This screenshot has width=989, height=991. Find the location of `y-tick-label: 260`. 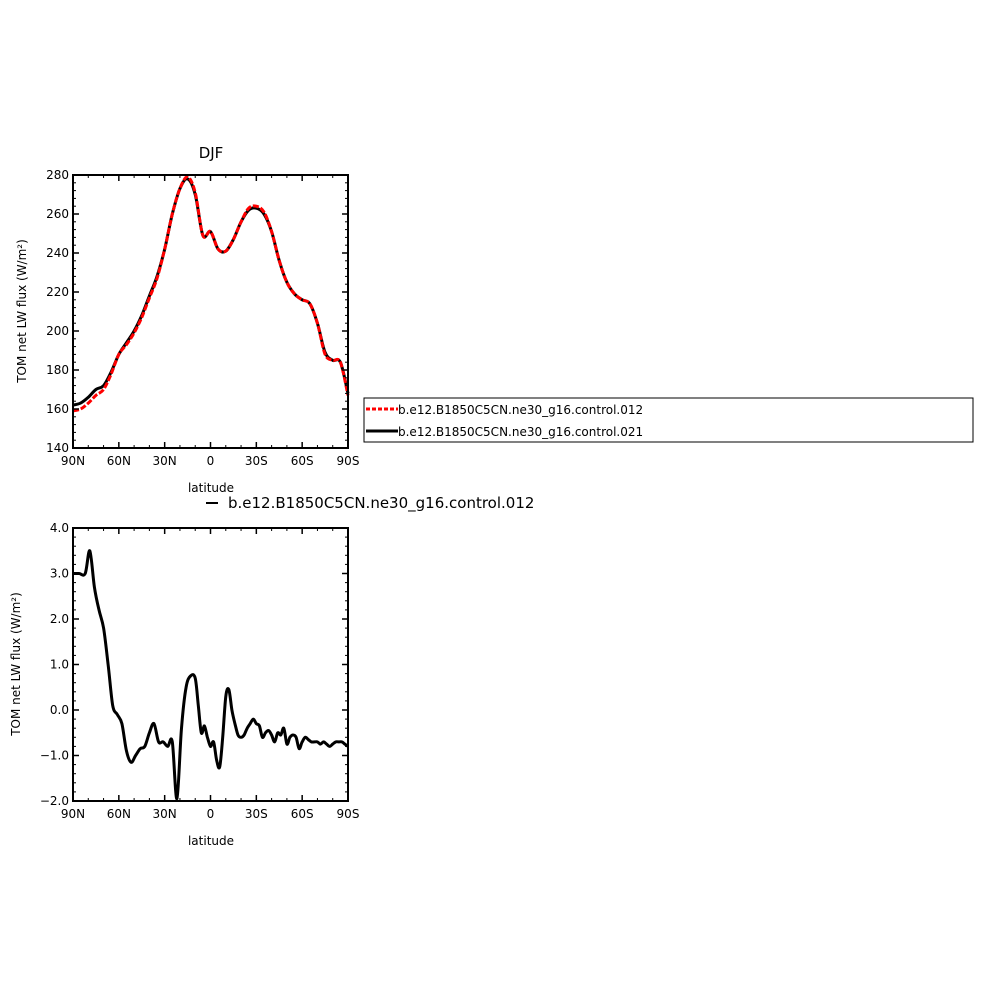

y-tick-label: 260 is located at coordinates (57, 214).